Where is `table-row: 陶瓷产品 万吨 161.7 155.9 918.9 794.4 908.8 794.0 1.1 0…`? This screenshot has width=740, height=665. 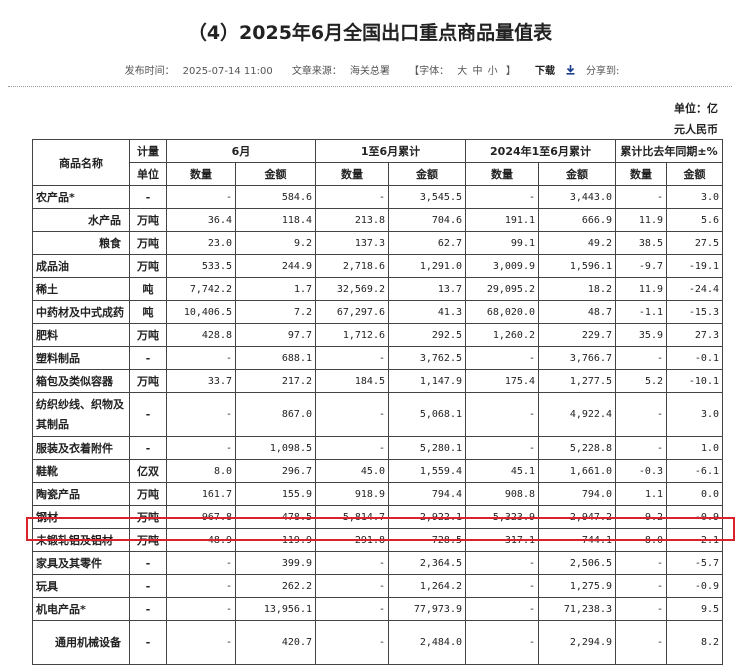 table-row: 陶瓷产品 万吨 161.7 155.9 918.9 794.4 908.8 794.0 1.1 0… is located at coordinates (377, 494).